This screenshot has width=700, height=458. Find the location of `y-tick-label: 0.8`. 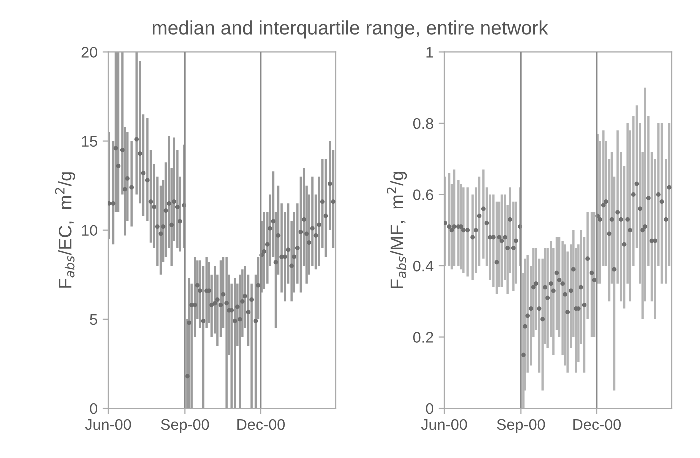

y-tick-label: 0.8 is located at coordinates (423, 124).